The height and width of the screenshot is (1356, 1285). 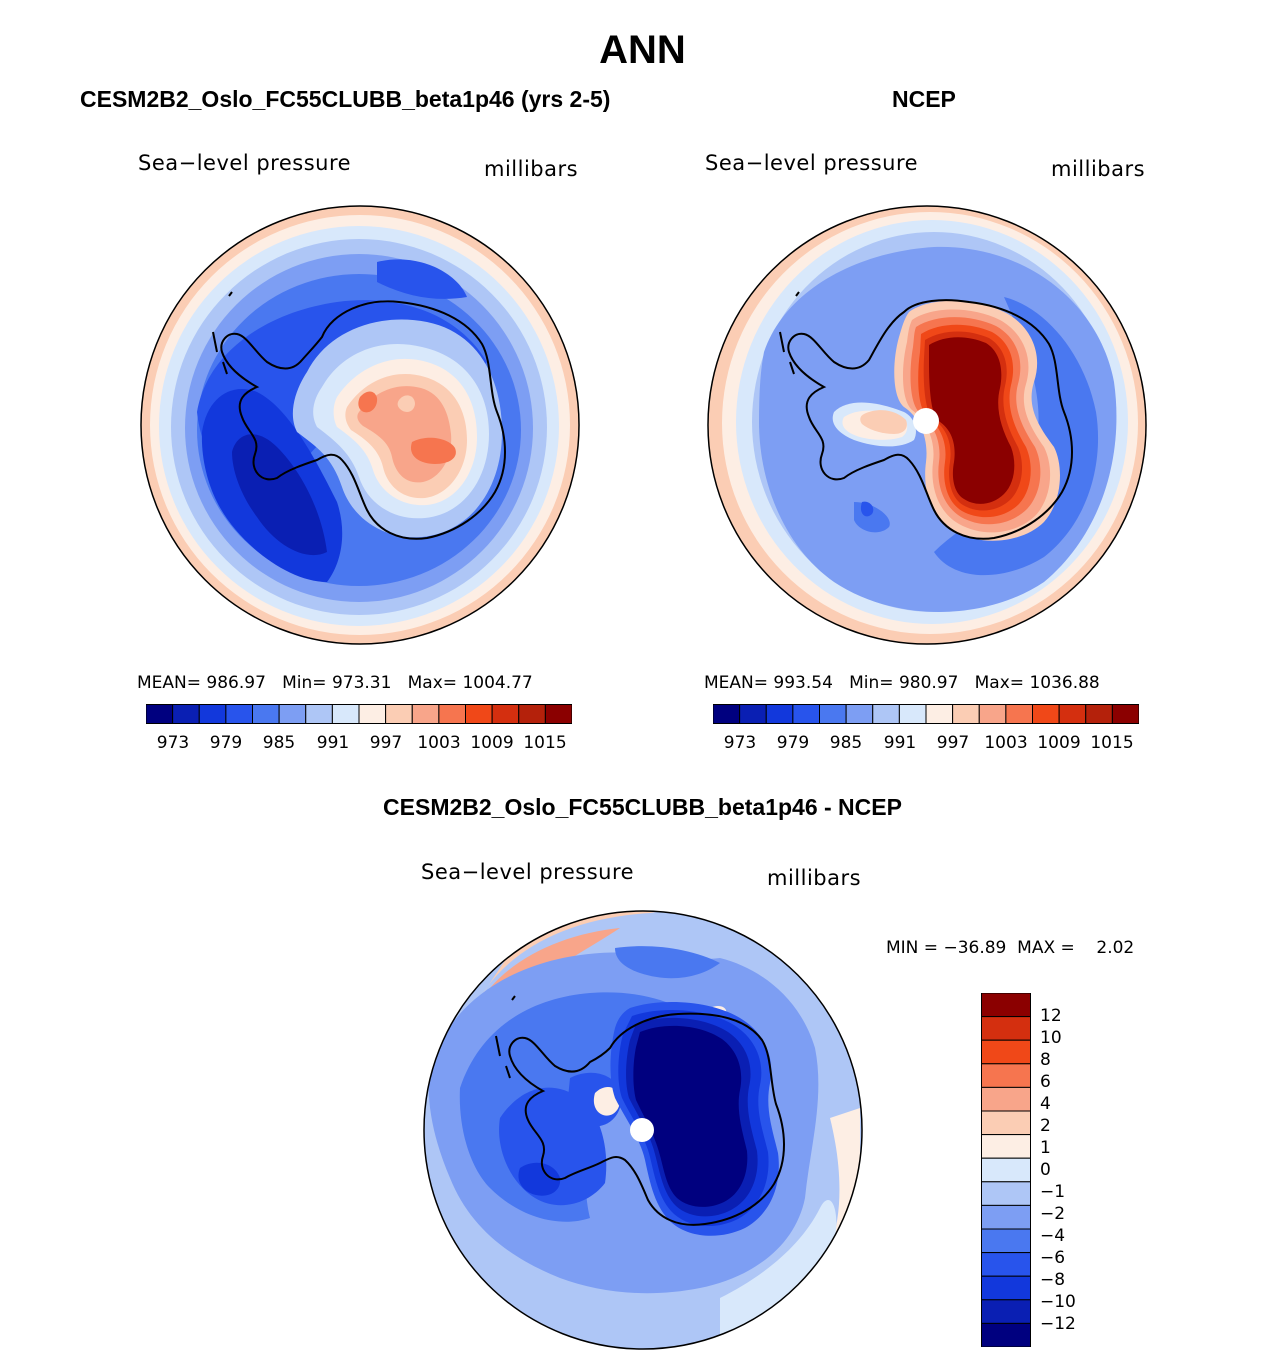 I want to click on colorbar-tick: −10, so click(x=1058, y=1302).